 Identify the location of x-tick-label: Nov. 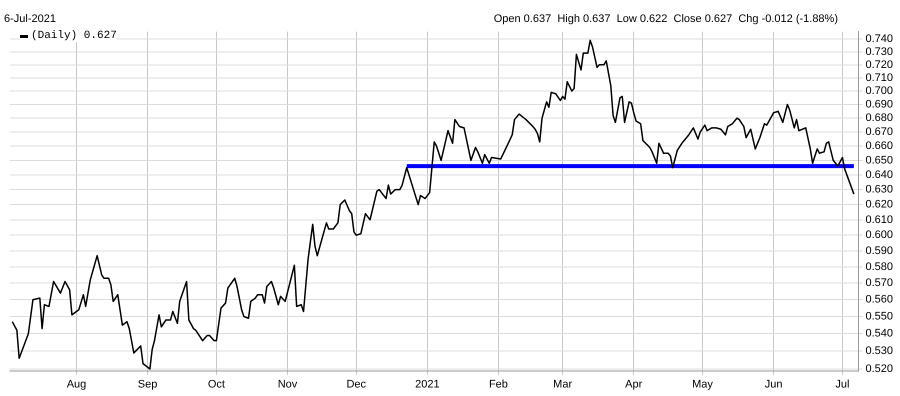
(288, 384).